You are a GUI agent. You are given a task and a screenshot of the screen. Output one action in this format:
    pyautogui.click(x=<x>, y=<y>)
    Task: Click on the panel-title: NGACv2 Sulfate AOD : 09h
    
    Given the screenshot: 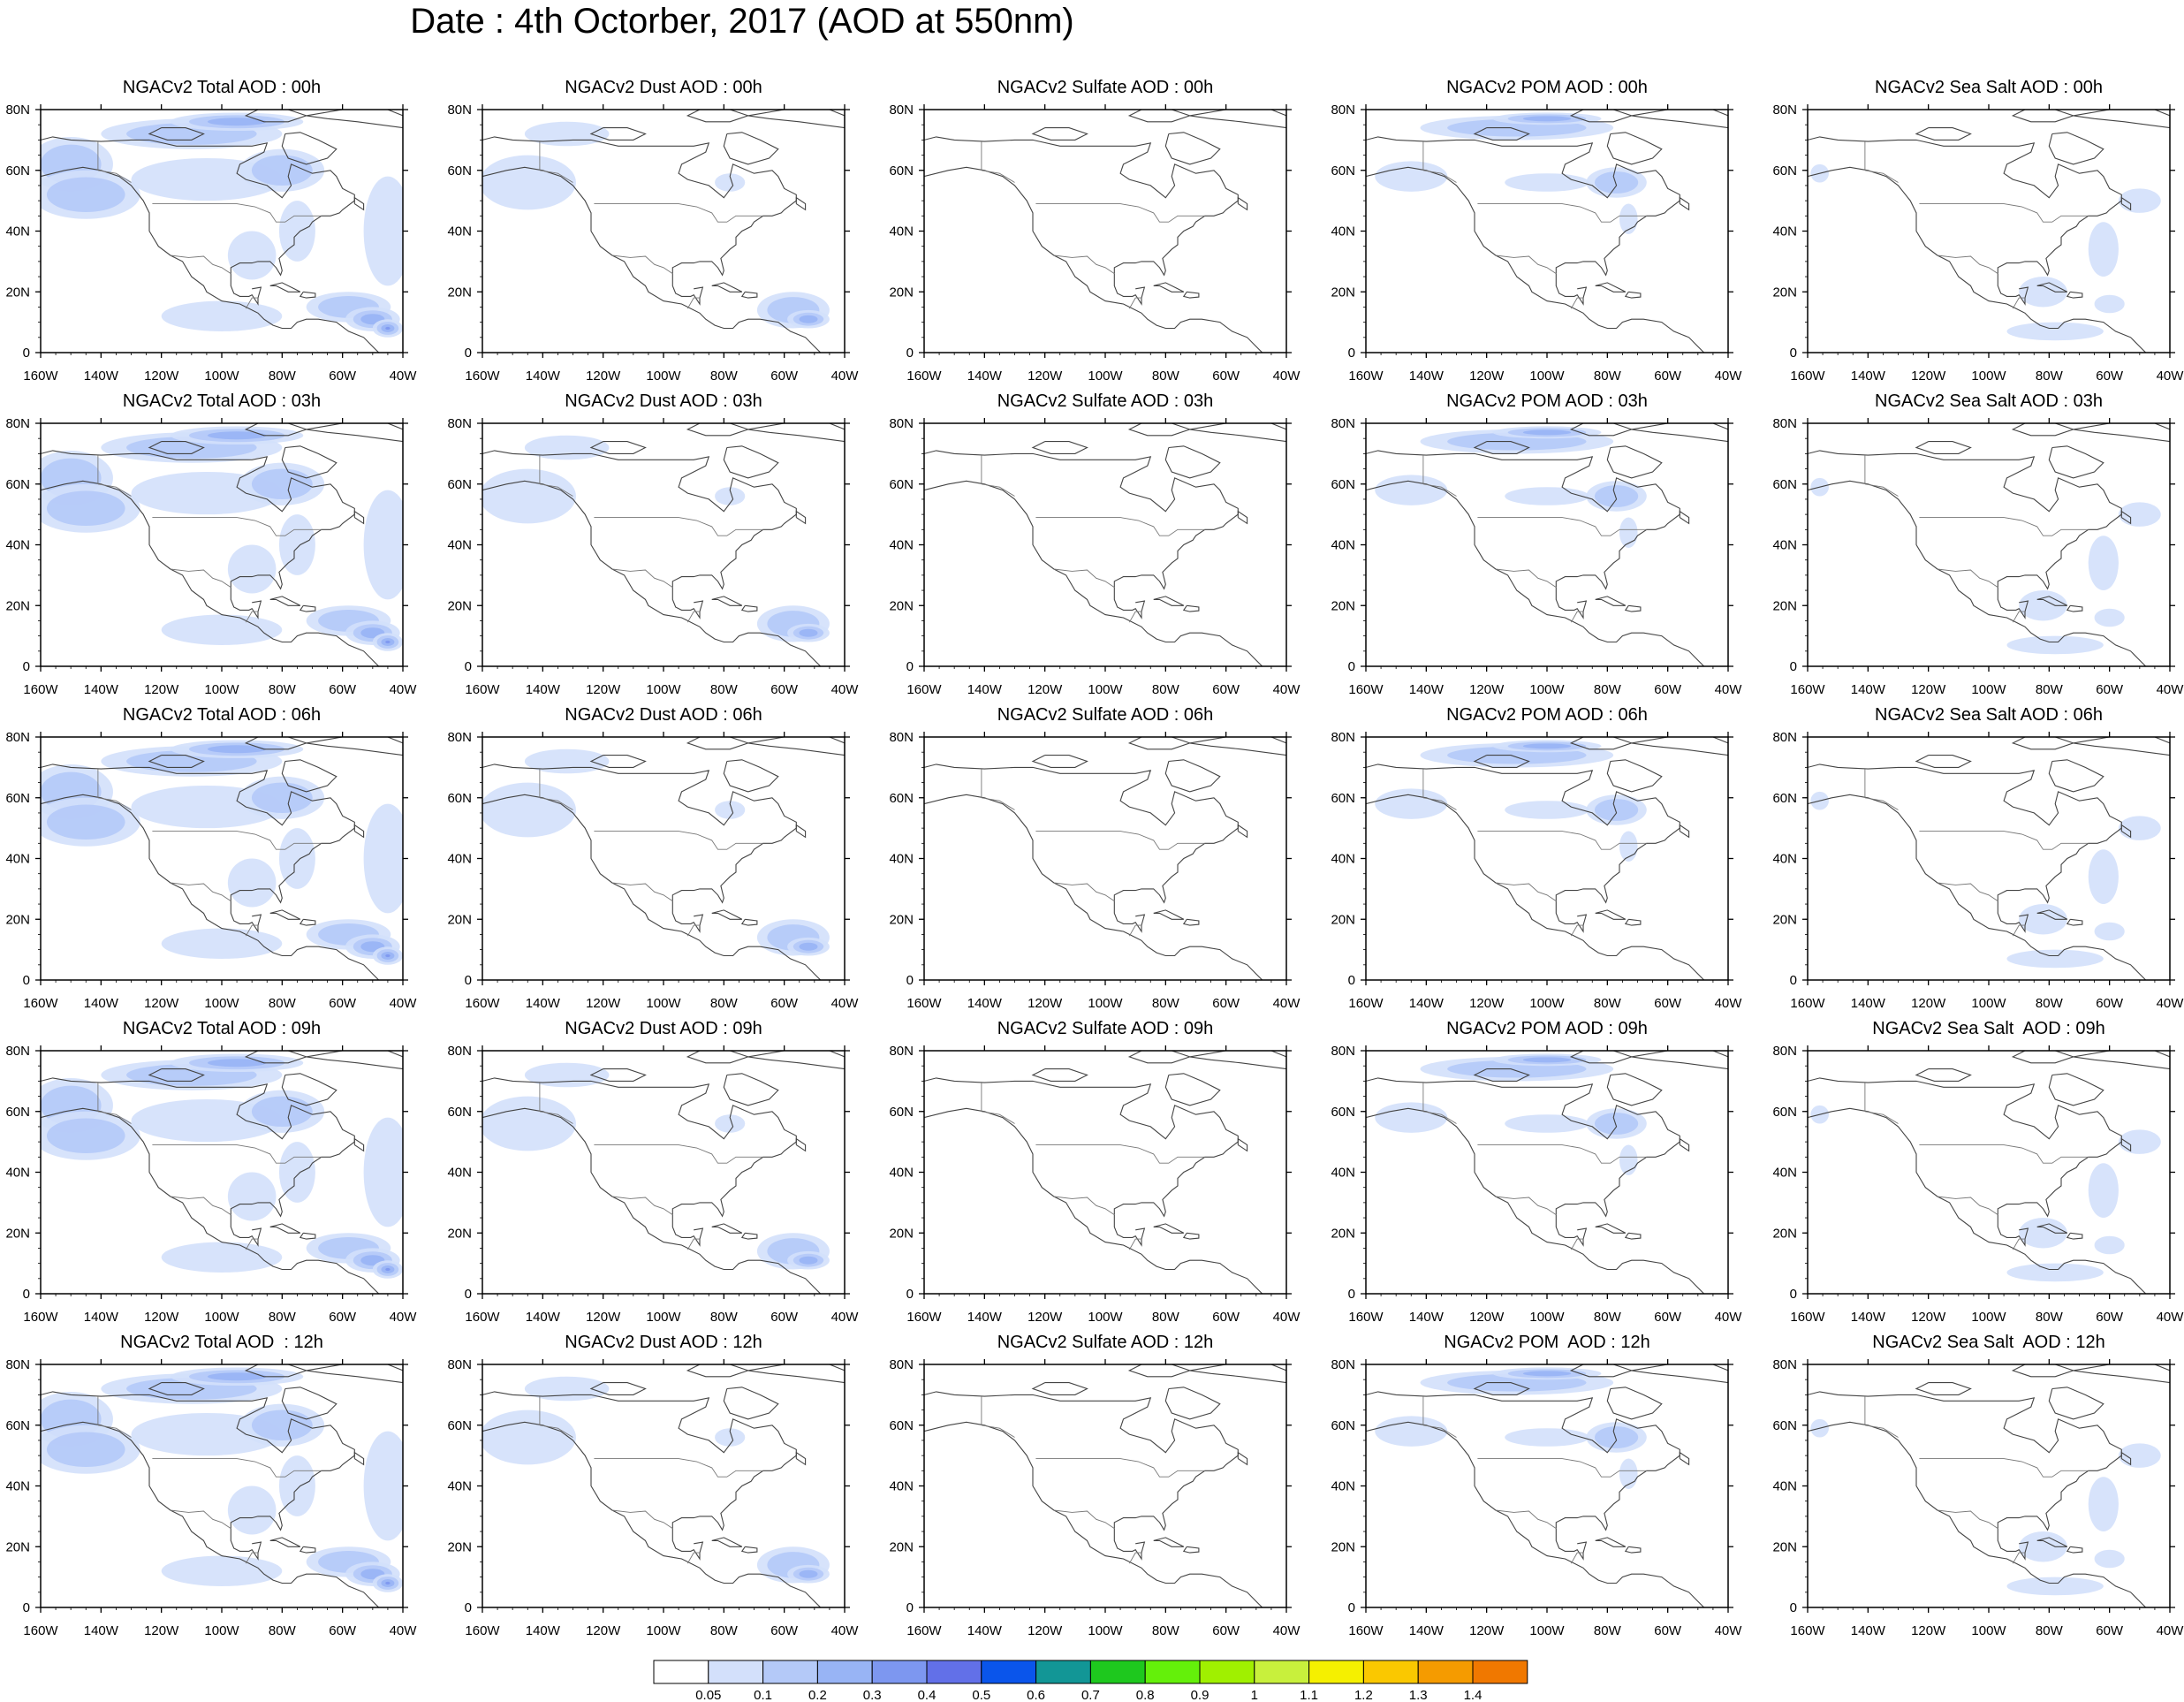 What is the action you would take?
    pyautogui.click(x=1105, y=1028)
    